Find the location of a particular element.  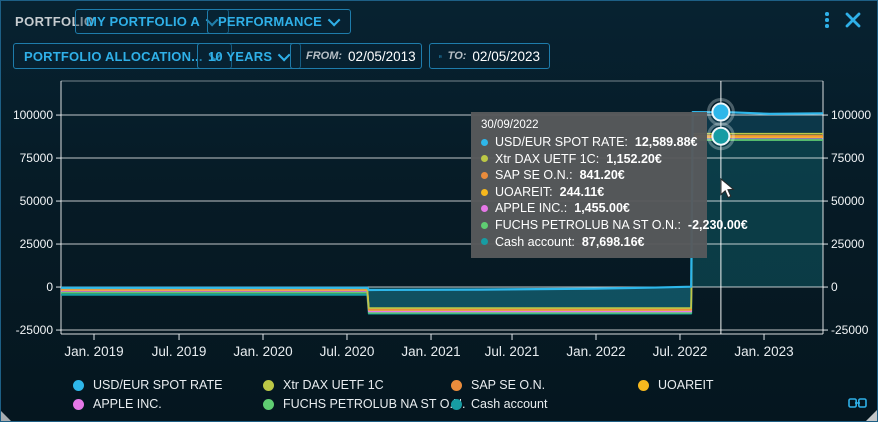

tooltip-row: FUCHS PETROLUB NA ST O.N.: -2,230.00€ is located at coordinates (614, 225).